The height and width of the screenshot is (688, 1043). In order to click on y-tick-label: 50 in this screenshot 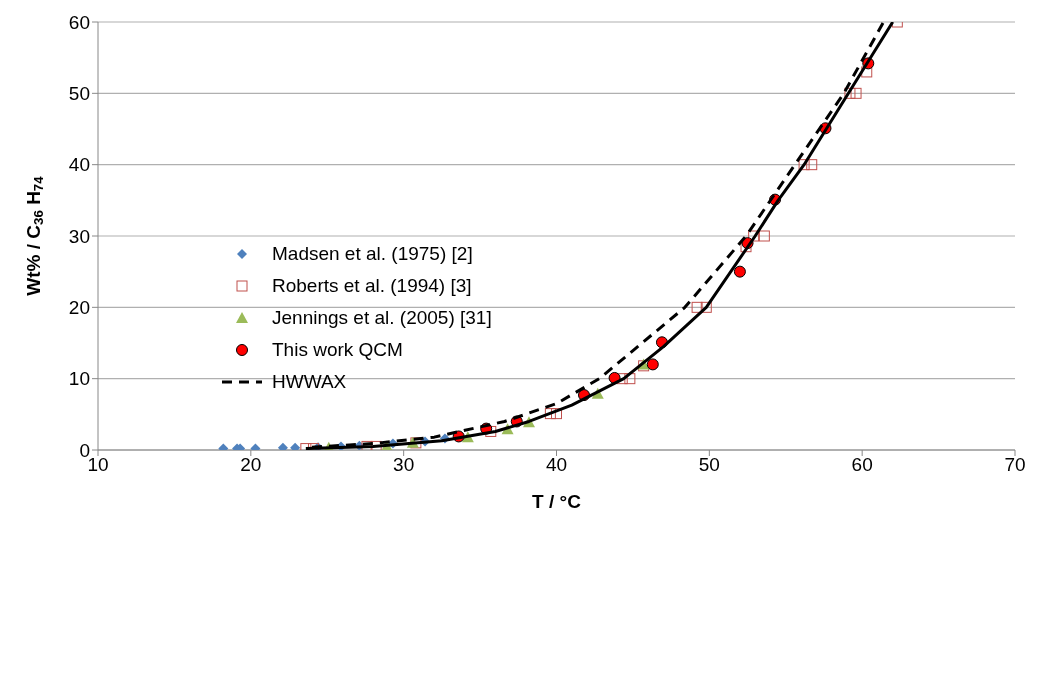, I will do `click(79, 94)`.